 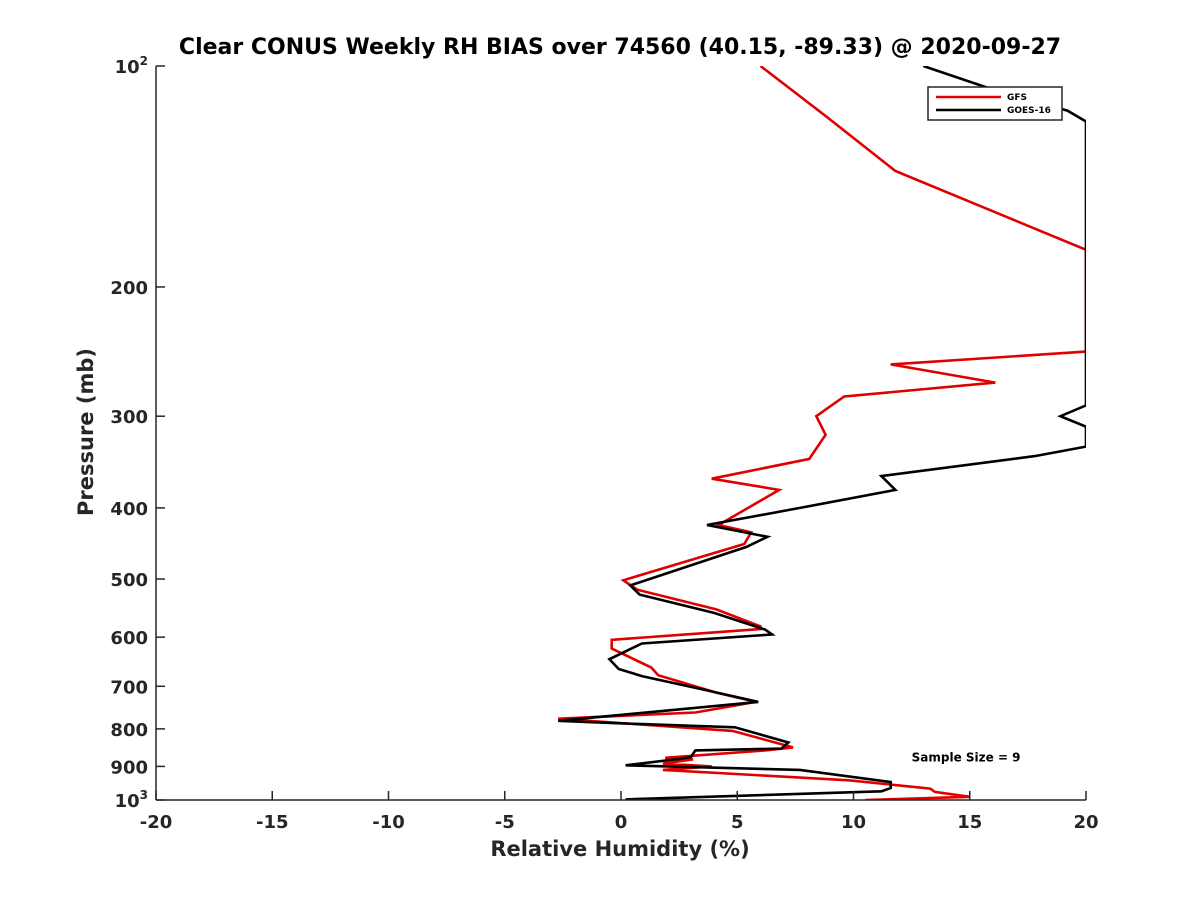 What do you see at coordinates (129, 730) in the screenshot?
I see `y-tick-label: 800` at bounding box center [129, 730].